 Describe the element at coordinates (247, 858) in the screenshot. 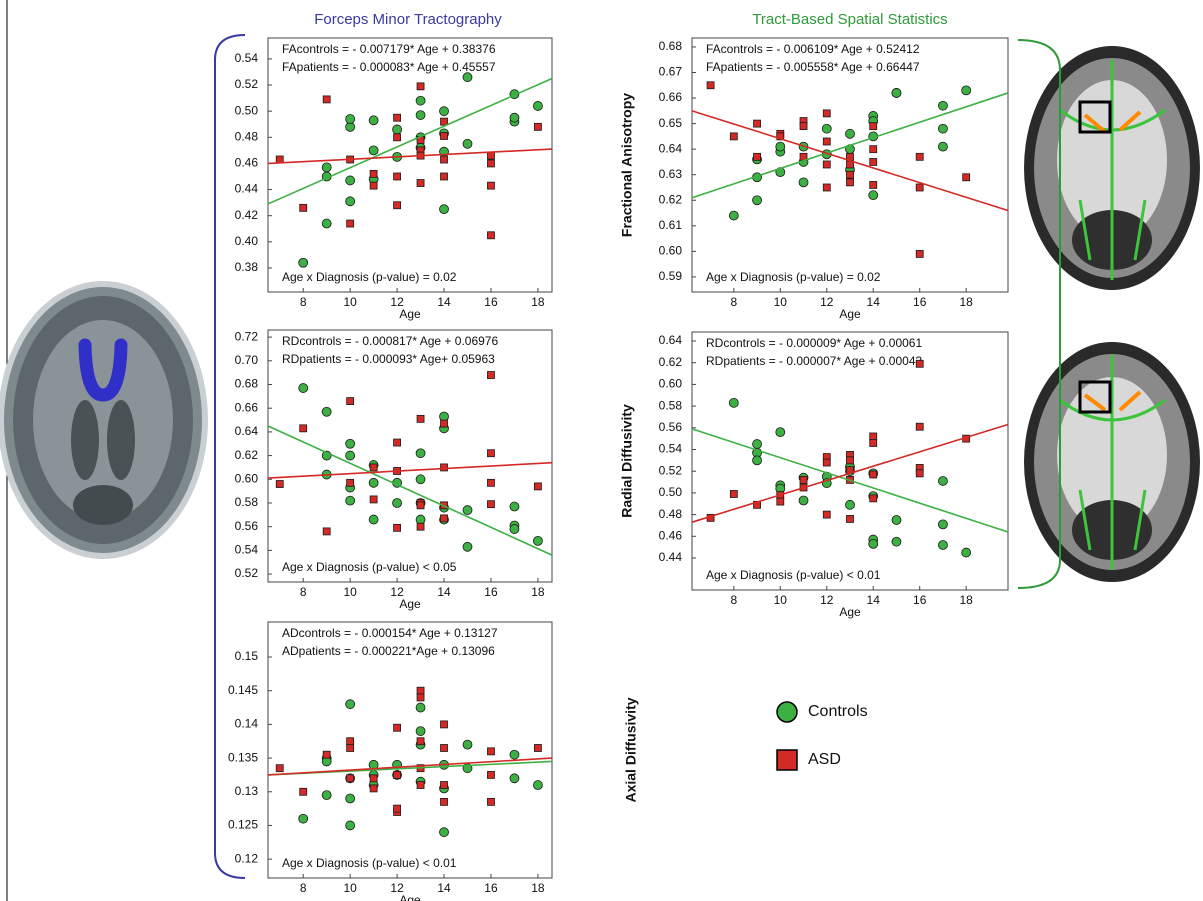

I see `y-tick-label: 0.12` at that location.